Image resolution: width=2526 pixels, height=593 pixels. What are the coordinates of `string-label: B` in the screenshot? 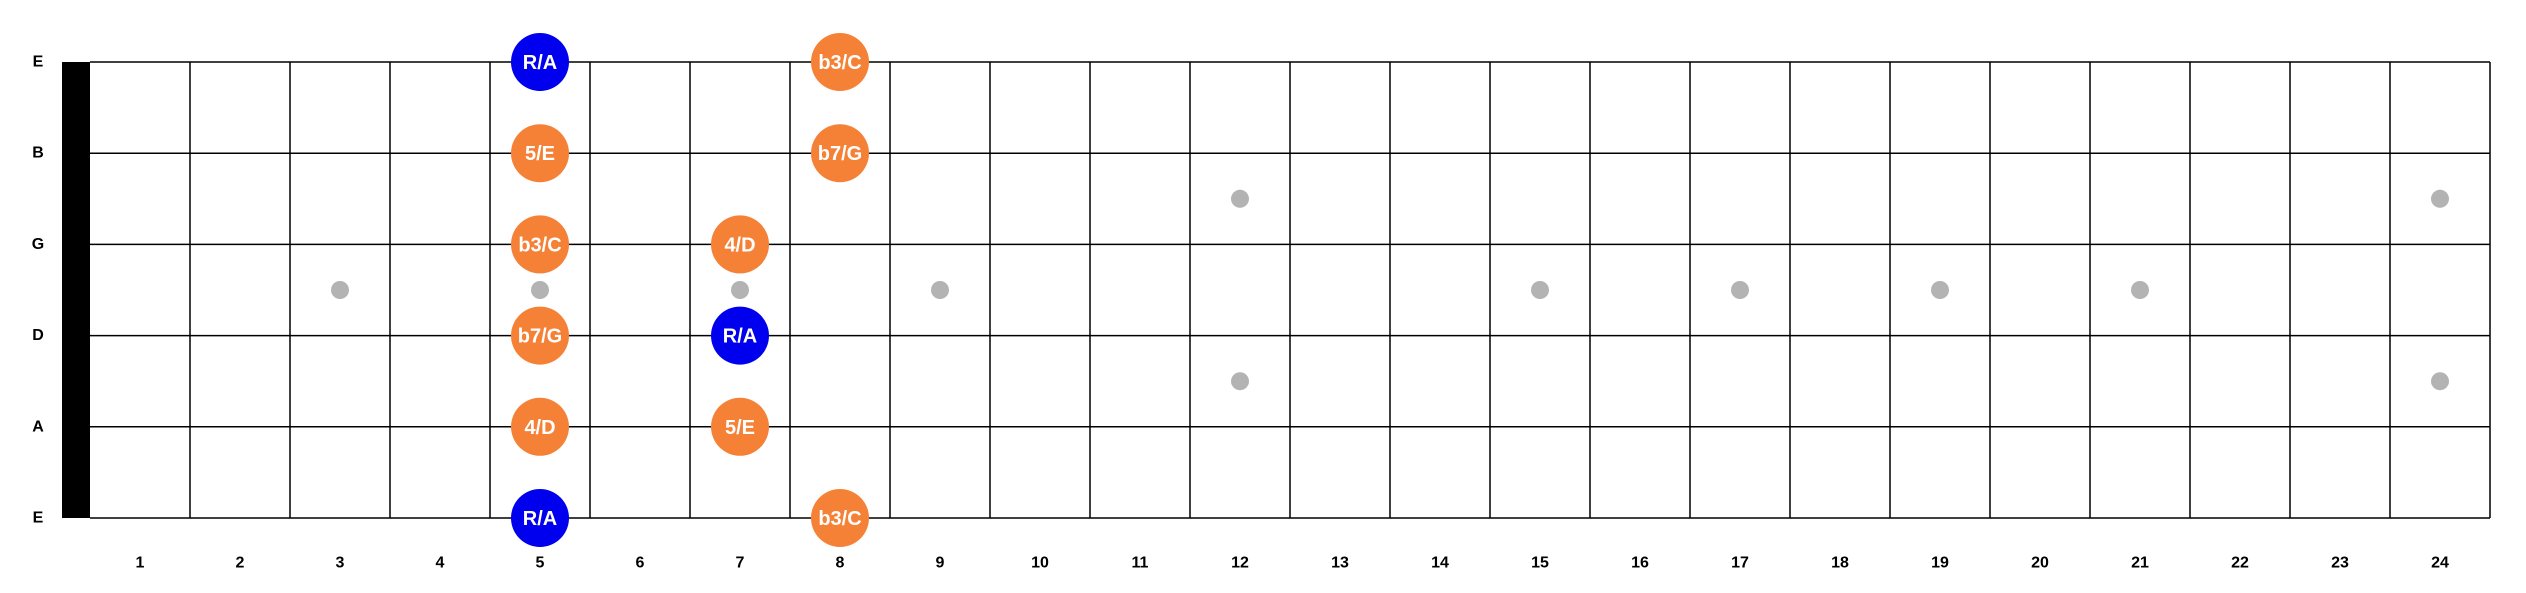 It's located at (38, 153).